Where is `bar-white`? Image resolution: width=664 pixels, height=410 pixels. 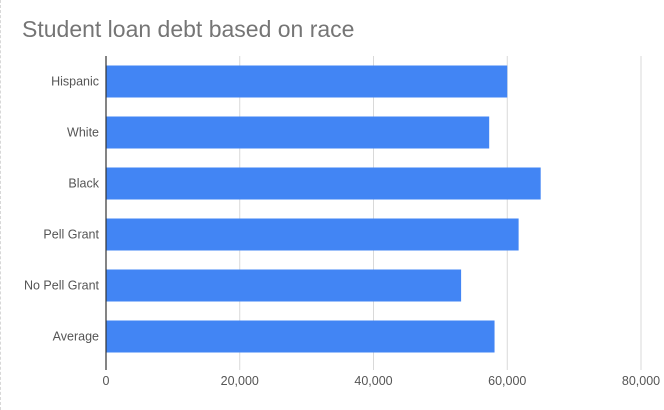 bar-white is located at coordinates (298, 132).